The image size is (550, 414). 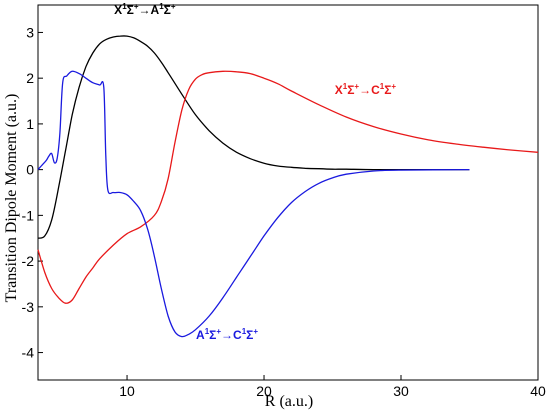 What do you see at coordinates (264, 391) in the screenshot?
I see `x-tick-label: 20` at bounding box center [264, 391].